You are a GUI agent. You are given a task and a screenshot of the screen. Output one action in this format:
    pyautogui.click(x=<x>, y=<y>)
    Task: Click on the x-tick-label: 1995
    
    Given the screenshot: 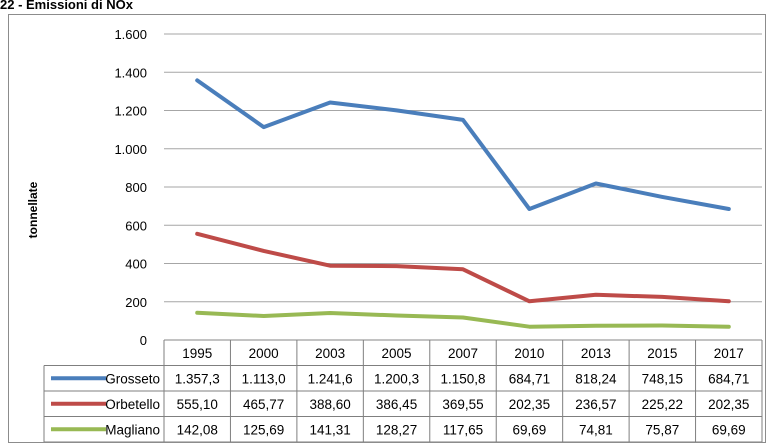 What is the action you would take?
    pyautogui.click(x=197, y=353)
    